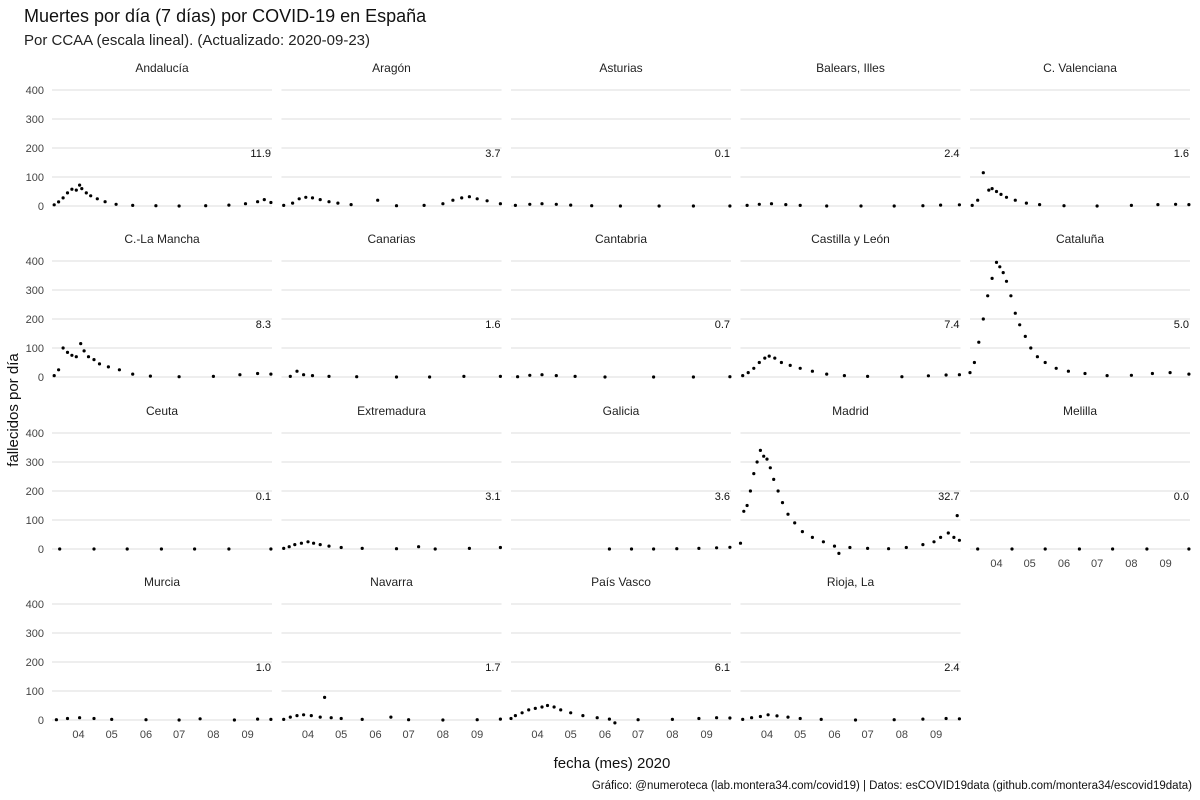  I want to click on facet-panel: Cantabria 0.7, so click(621, 305).